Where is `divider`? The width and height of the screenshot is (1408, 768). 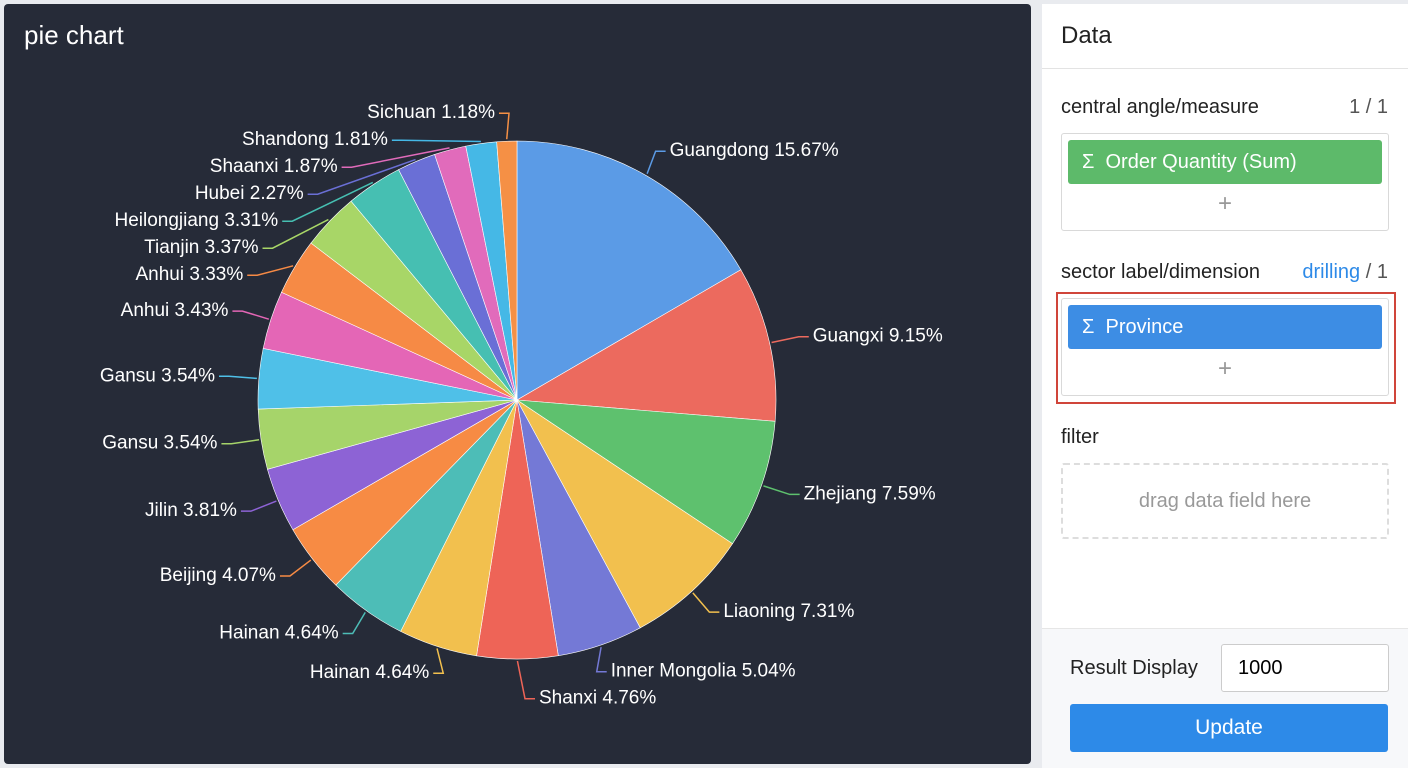 divider is located at coordinates (1225, 68).